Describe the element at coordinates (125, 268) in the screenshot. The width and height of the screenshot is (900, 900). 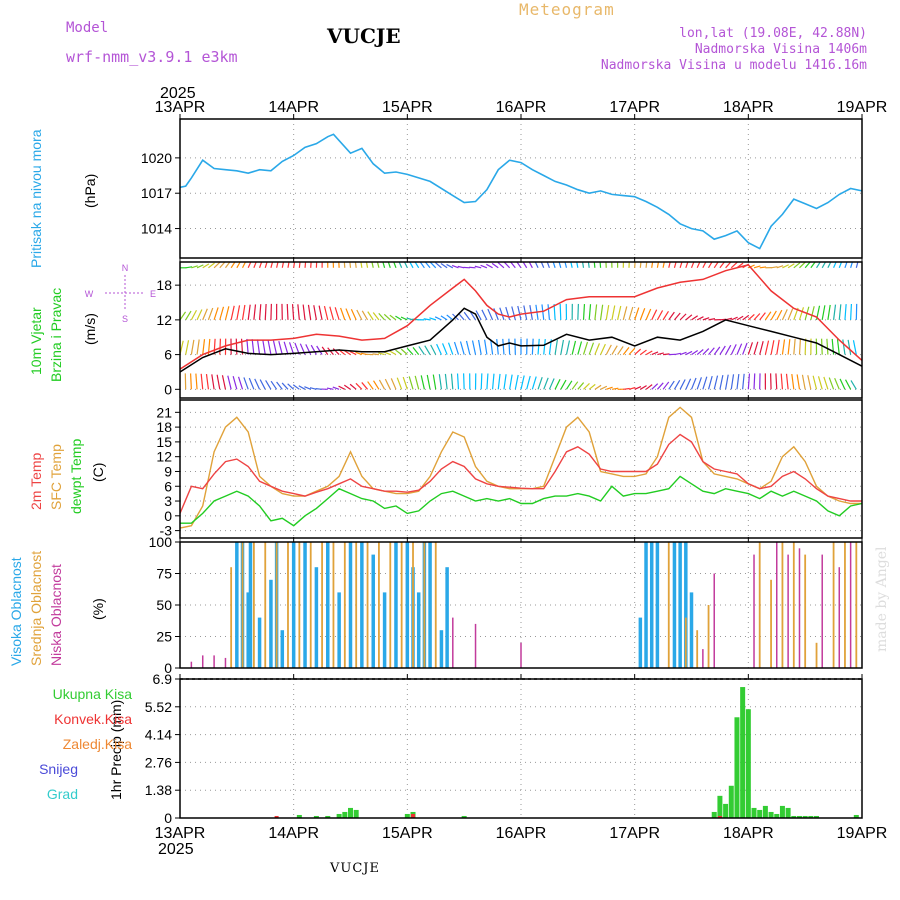
I see `compass-n: N` at that location.